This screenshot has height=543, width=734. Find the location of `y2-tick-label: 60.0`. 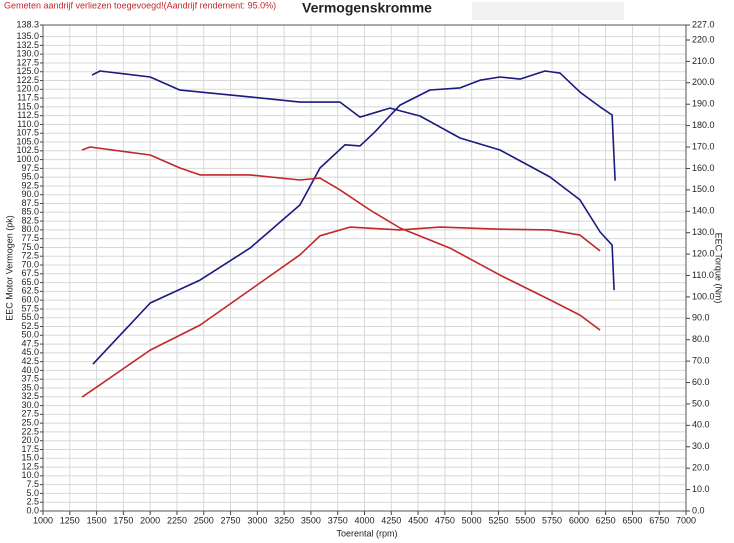

y2-tick-label: 60.0 is located at coordinates (701, 382).